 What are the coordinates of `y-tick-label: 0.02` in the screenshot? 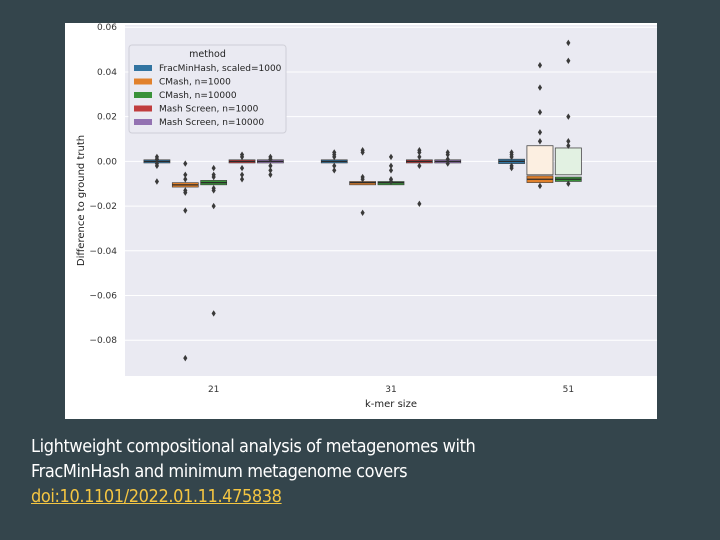 It's located at (107, 118).